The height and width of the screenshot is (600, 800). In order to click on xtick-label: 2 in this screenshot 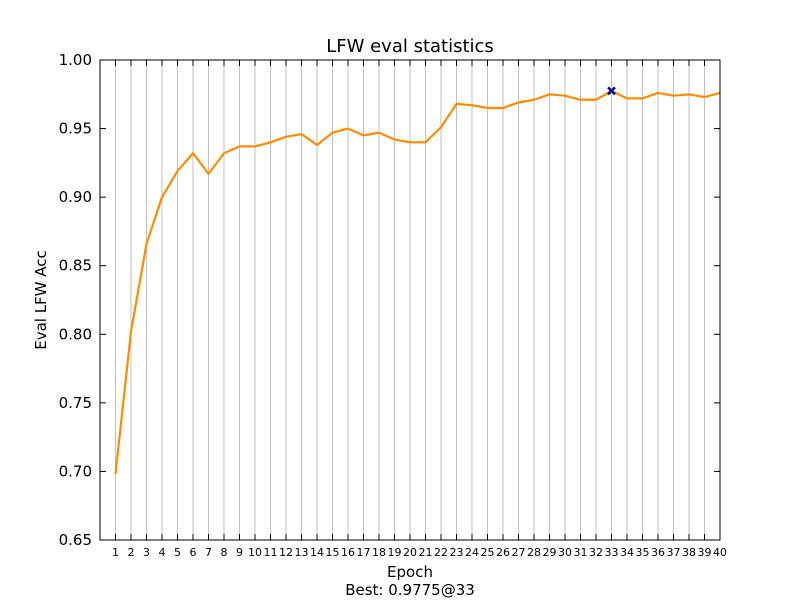, I will do `click(131, 552)`.